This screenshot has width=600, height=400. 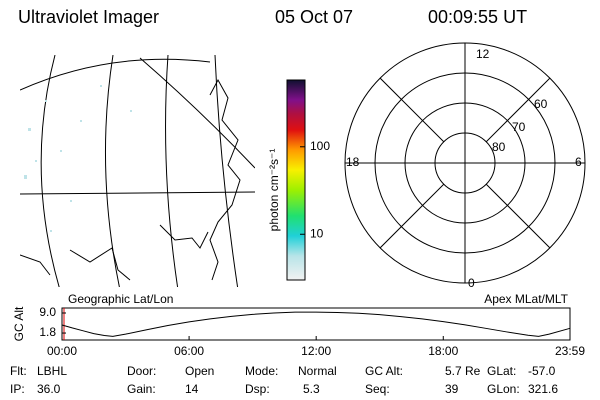 I want to click on mlt-label: 0, so click(x=471, y=283).